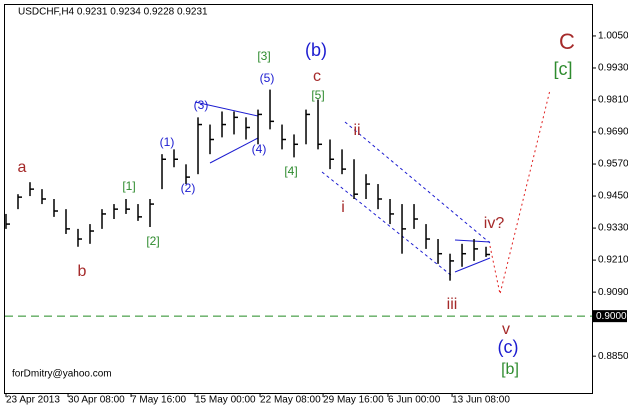 Image resolution: width=628 pixels, height=410 pixels. Describe the element at coordinates (613, 356) in the screenshot. I see `y-tick-label: 0.8850` at that location.